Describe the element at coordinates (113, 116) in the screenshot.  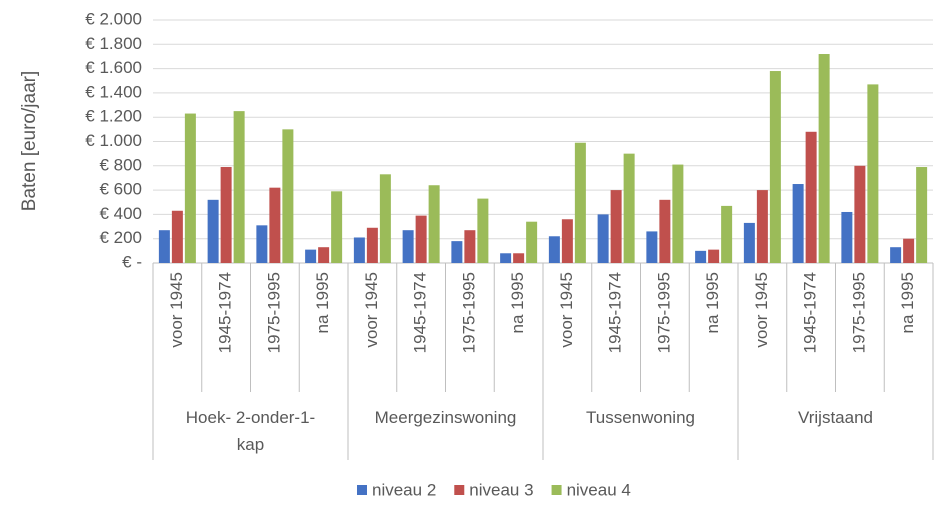
I see `y-tick-label: € 1.200` at that location.